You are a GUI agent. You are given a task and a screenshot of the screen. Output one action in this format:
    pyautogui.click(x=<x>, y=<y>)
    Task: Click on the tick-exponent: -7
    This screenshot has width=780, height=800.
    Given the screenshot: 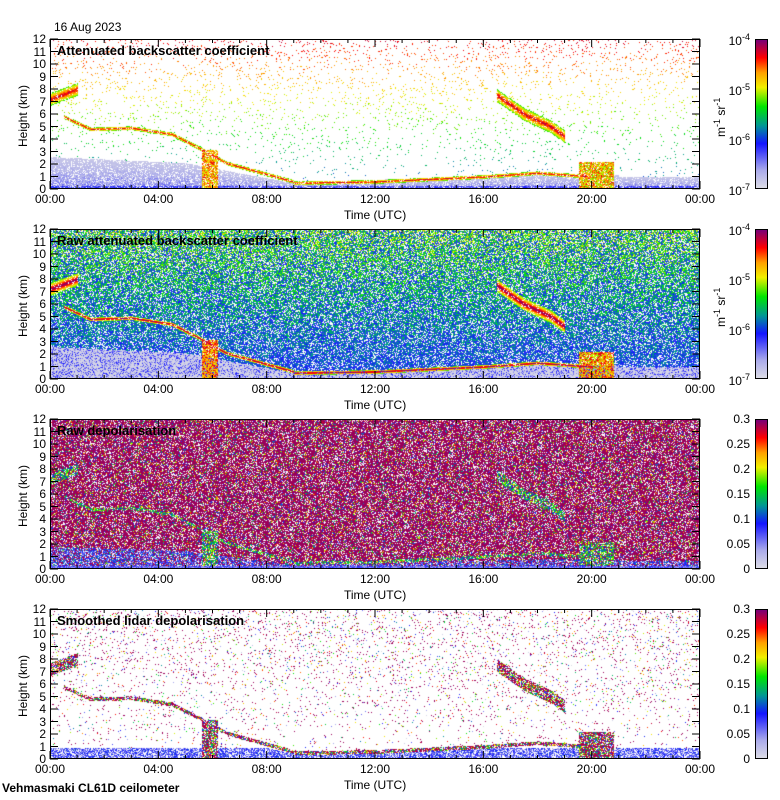 What is the action you would take?
    pyautogui.click(x=745, y=187)
    